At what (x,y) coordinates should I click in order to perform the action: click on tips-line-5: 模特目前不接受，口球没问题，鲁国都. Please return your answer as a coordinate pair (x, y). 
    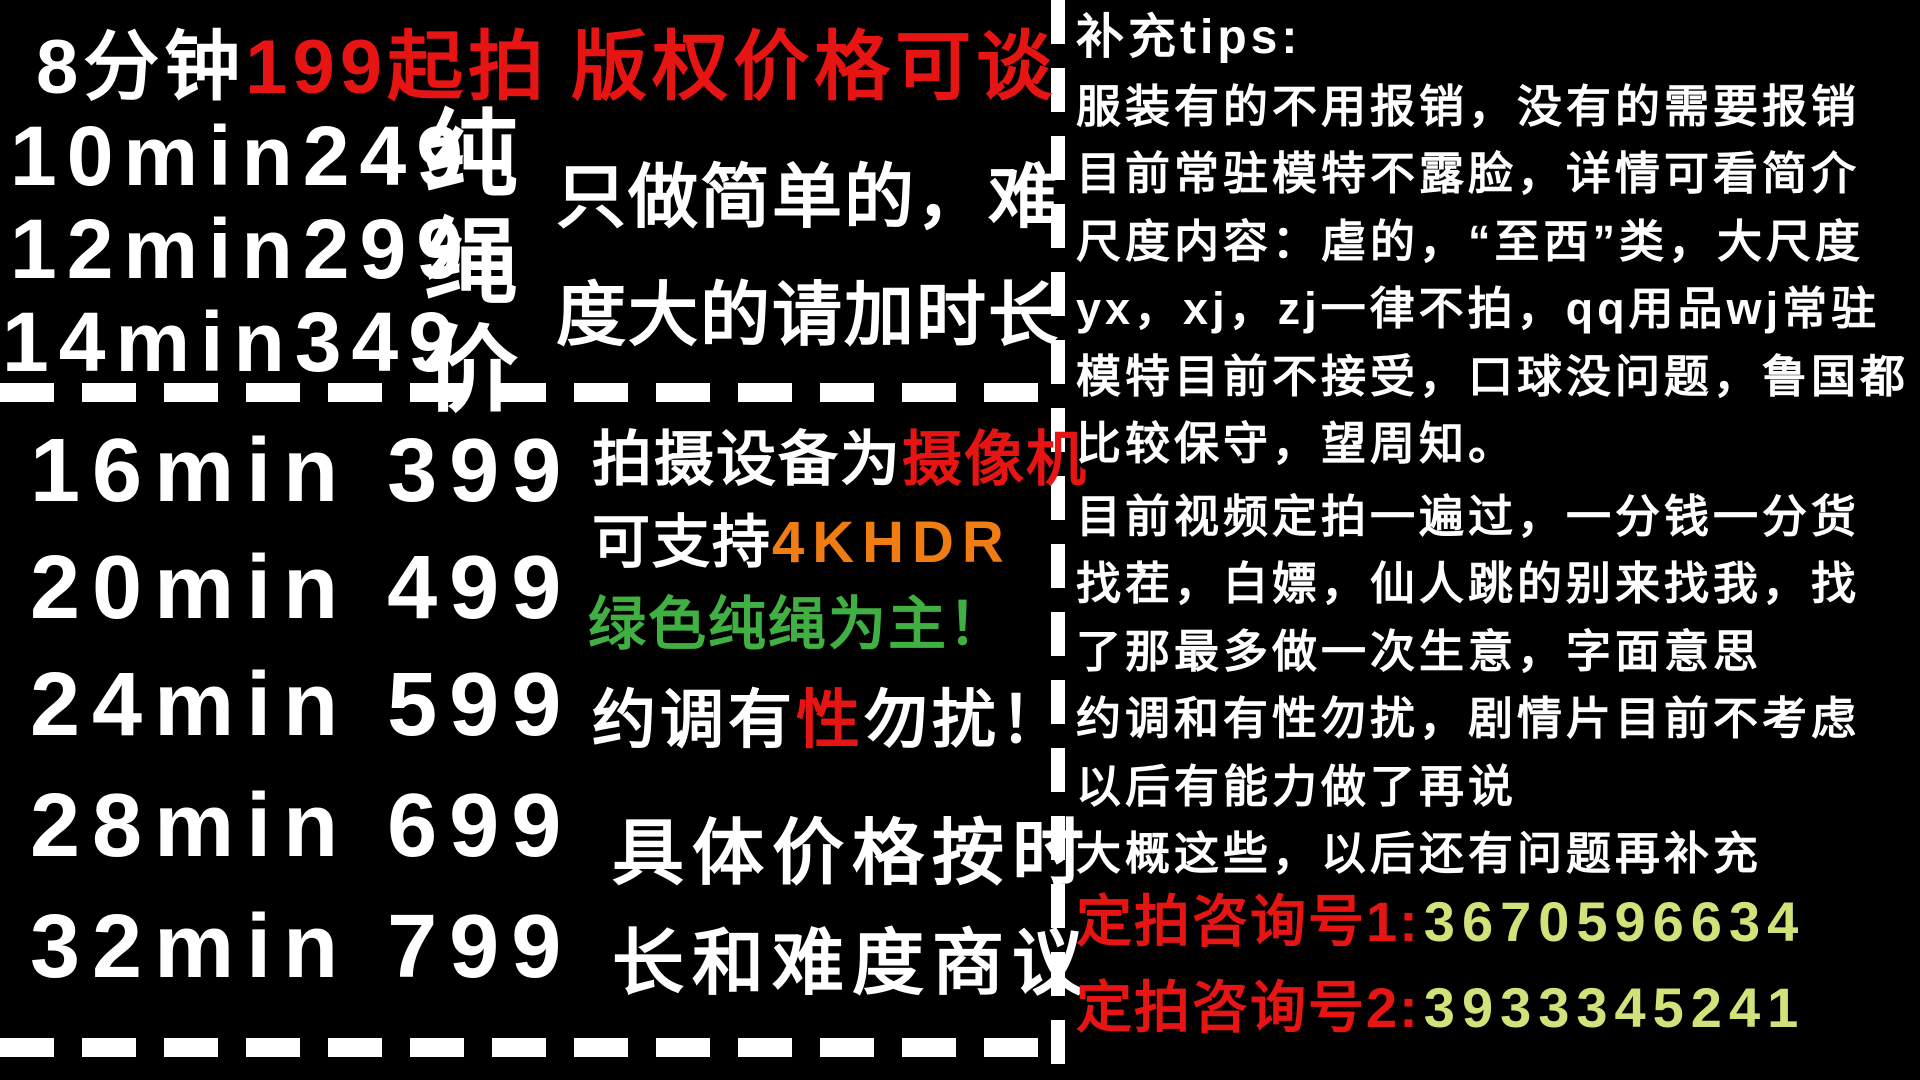
    Looking at the image, I should click on (1493, 376).